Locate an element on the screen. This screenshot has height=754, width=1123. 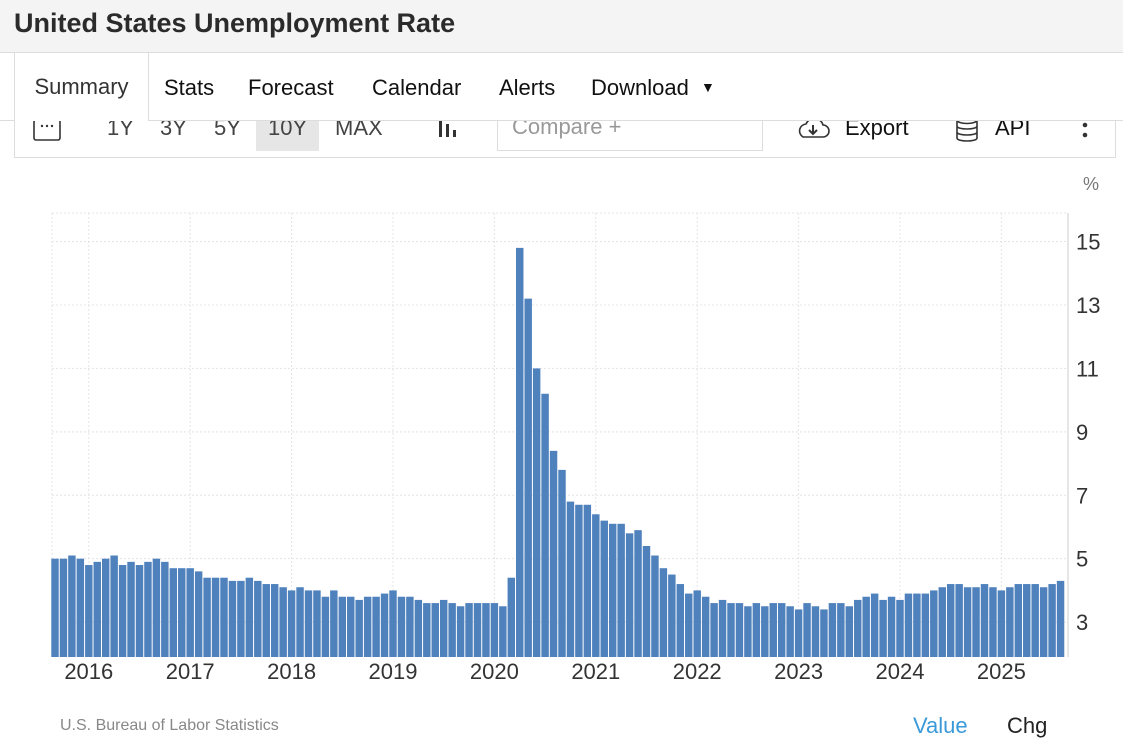
tab-forecast: Forecast is located at coordinates (291, 87).